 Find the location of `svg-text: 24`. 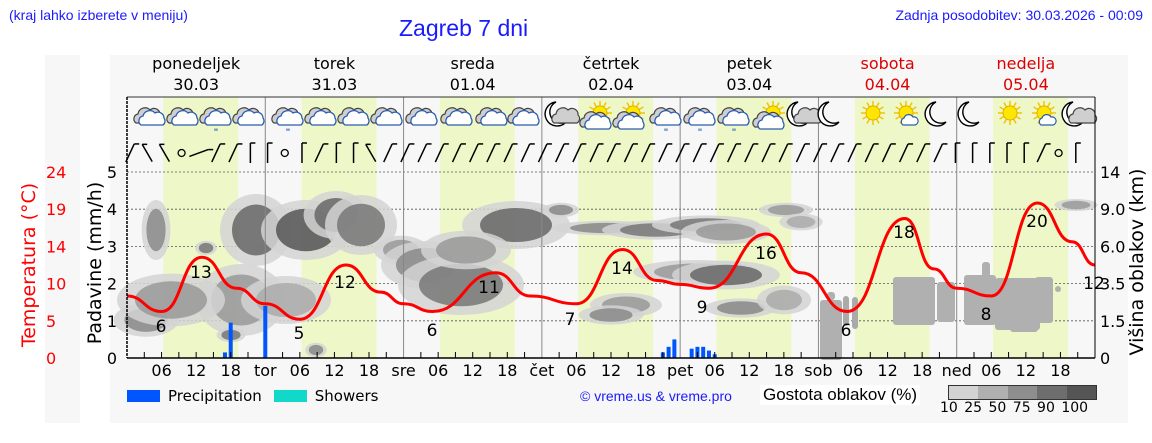

svg-text: 24 is located at coordinates (56, 172).